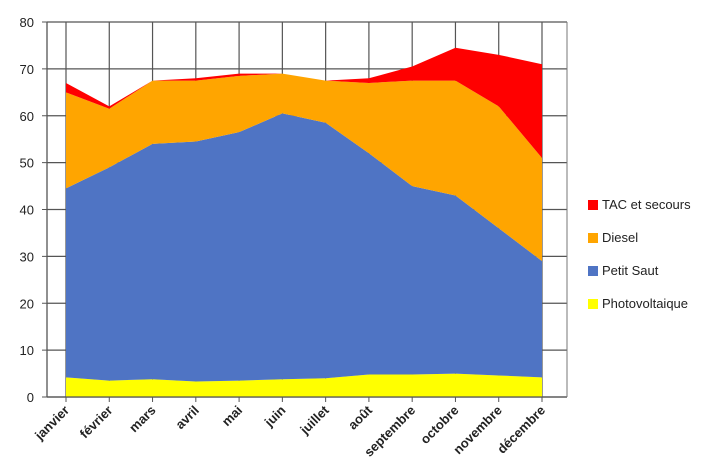 The width and height of the screenshot is (715, 474). I want to click on legend-item: Diesel, so click(639, 237).